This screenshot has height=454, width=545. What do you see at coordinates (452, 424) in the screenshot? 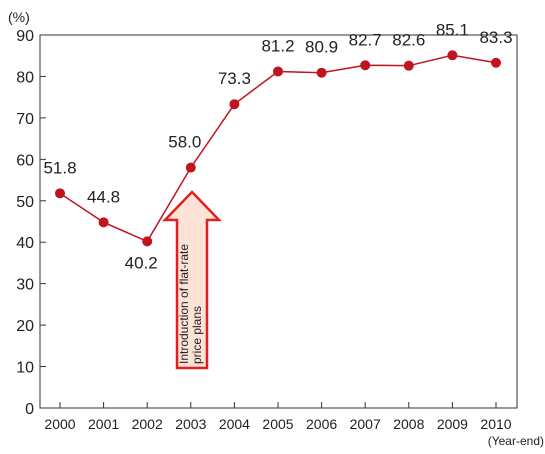
I see `x-tick-label: 2009` at bounding box center [452, 424].